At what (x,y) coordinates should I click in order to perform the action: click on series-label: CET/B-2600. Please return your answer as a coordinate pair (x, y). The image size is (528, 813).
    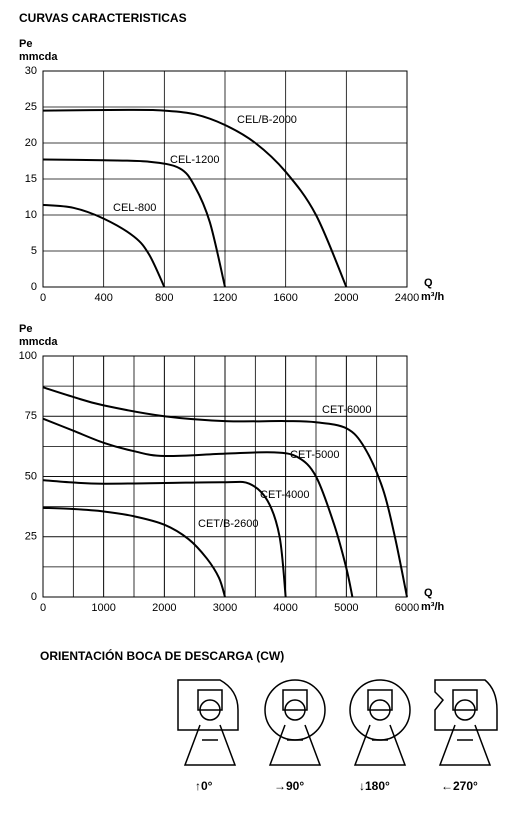
    Looking at the image, I should click on (228, 524).